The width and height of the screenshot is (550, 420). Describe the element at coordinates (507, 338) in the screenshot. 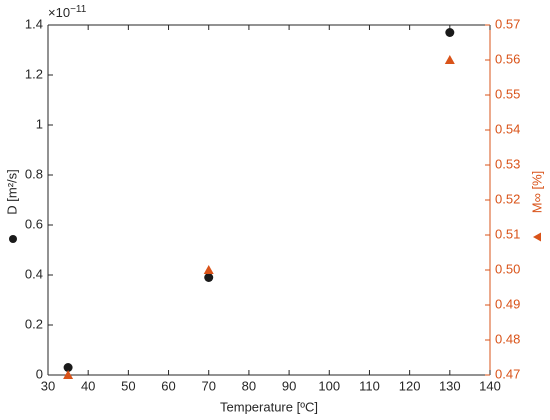

I see `y2-tick-label: 0.48` at that location.